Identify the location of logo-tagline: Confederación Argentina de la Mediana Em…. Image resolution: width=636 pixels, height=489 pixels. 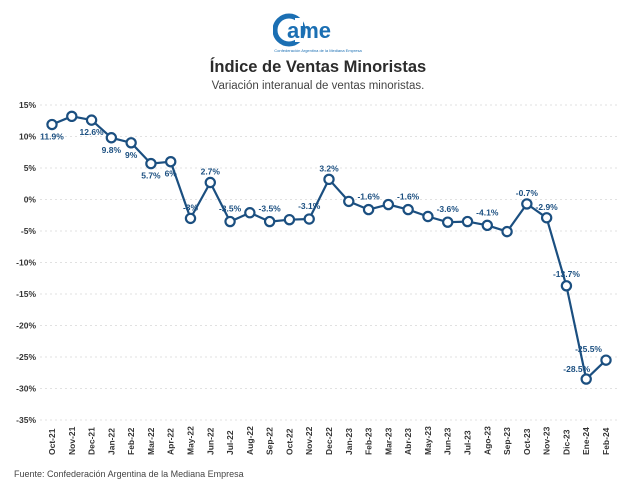
(318, 50).